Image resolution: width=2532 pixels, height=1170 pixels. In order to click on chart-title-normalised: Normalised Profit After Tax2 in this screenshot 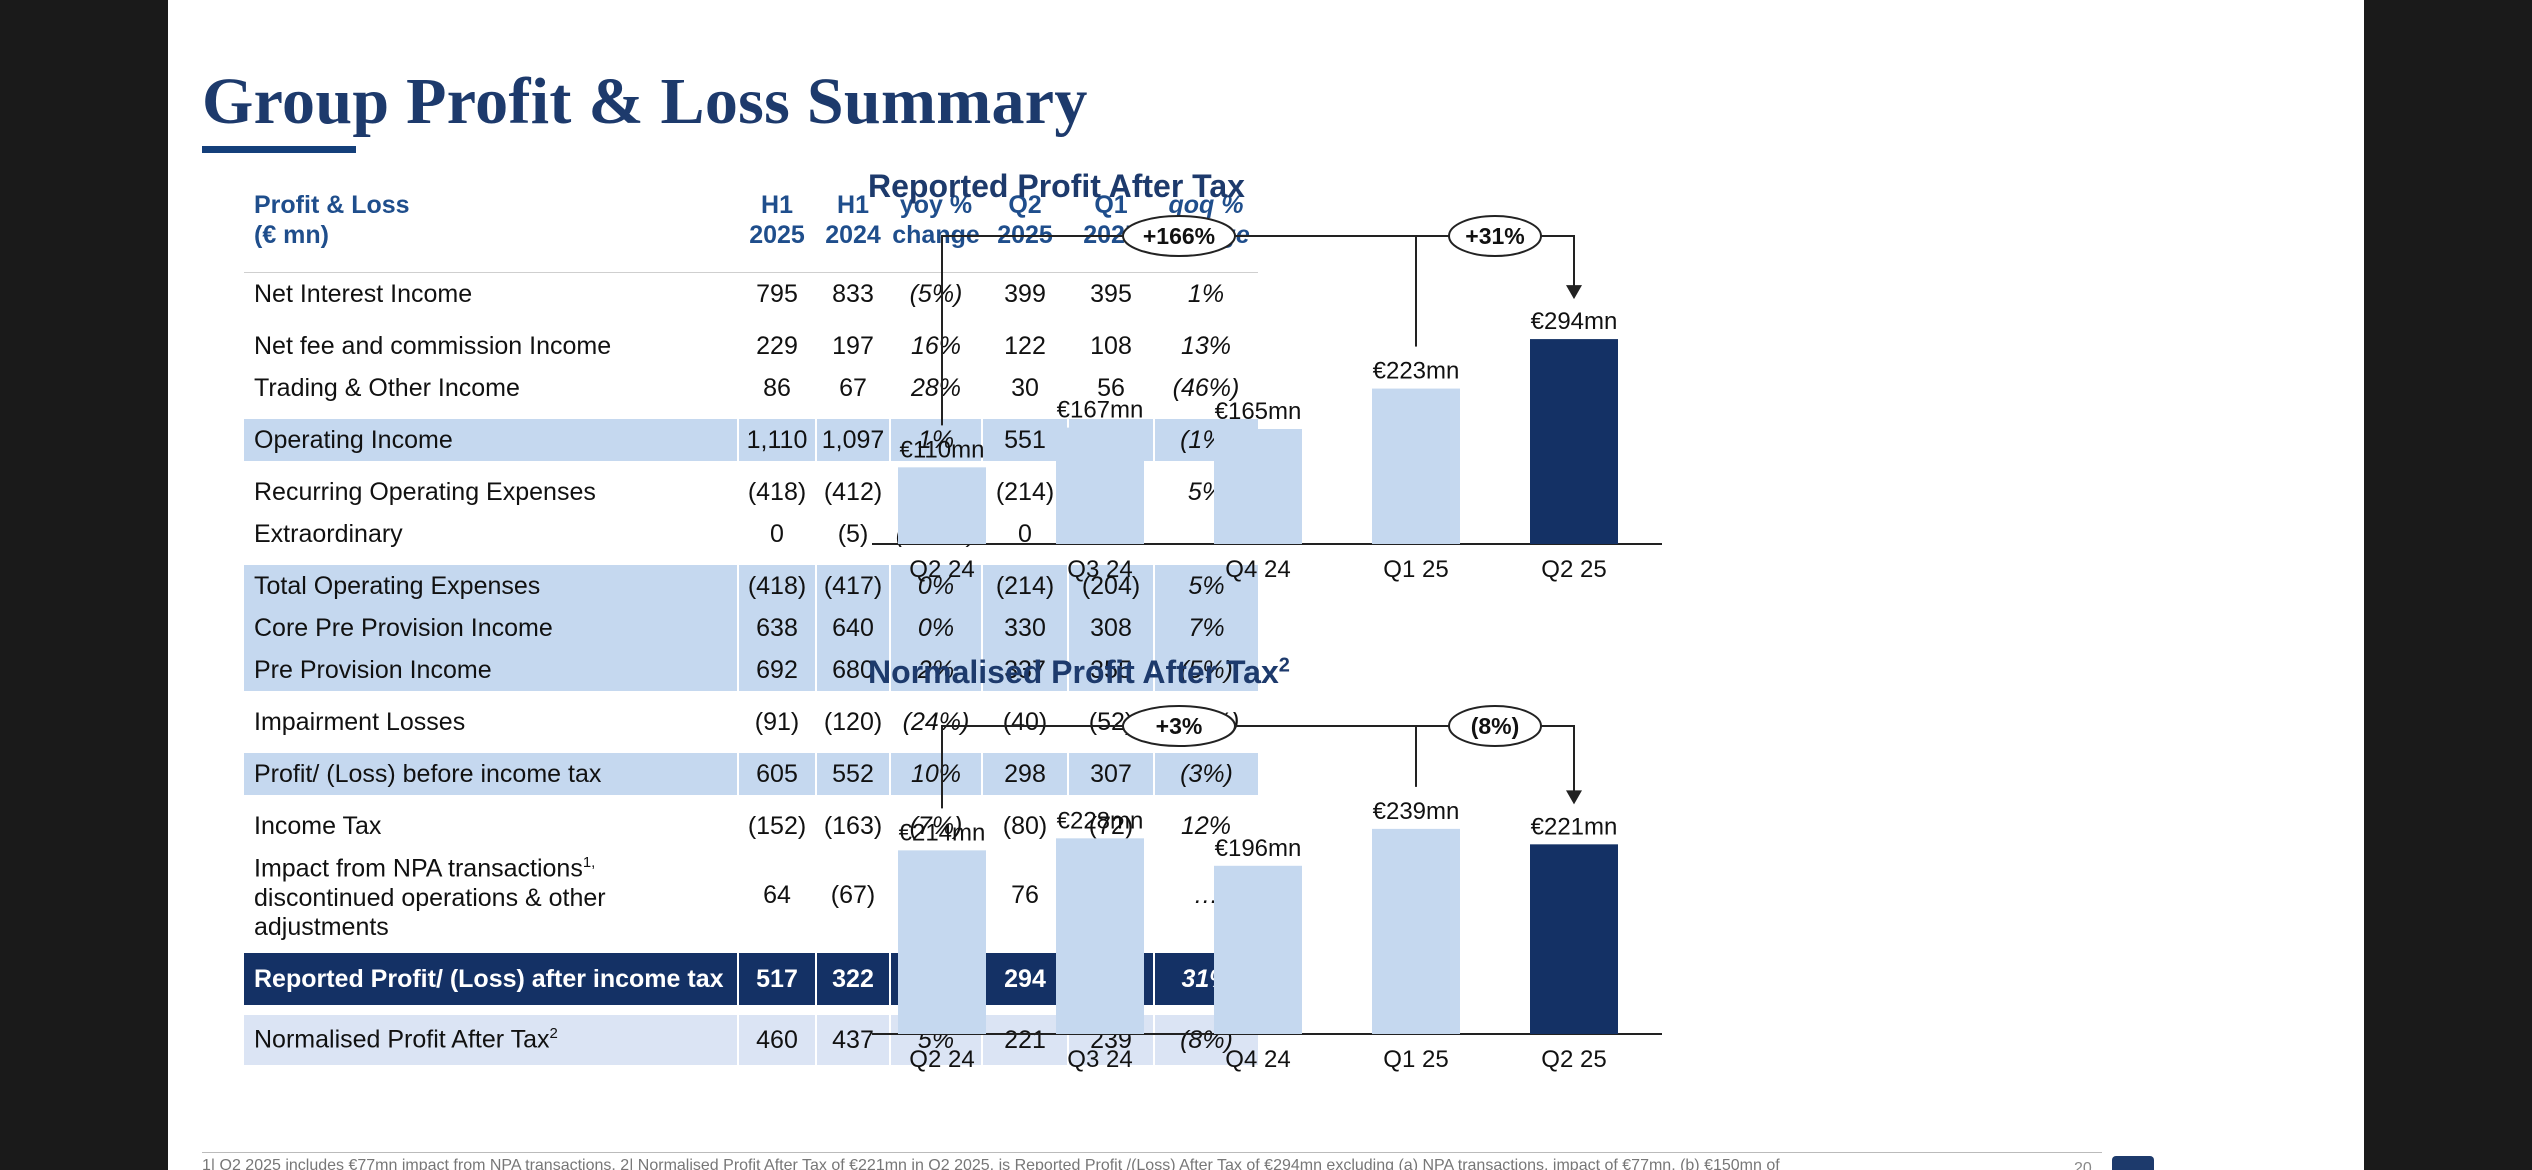, I will do `click(1079, 672)`.